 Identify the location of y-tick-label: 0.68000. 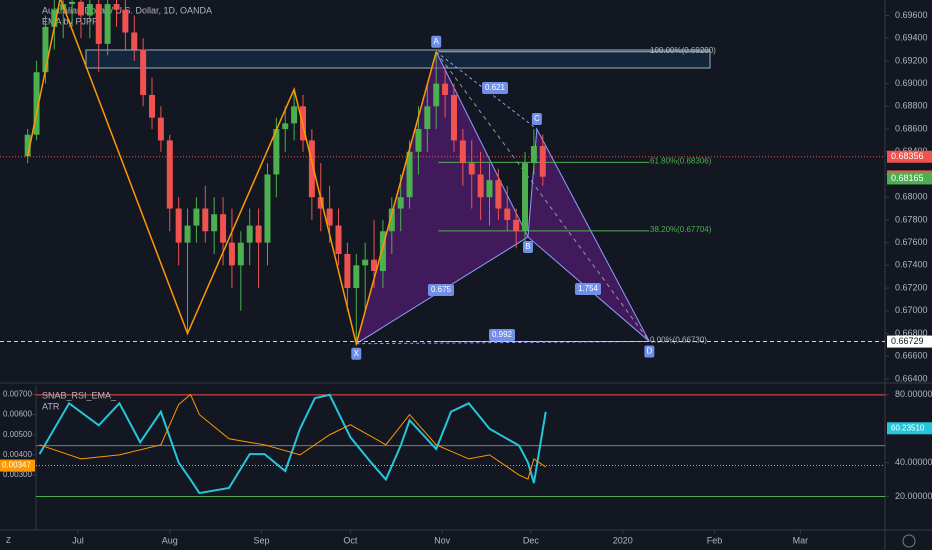
(911, 197).